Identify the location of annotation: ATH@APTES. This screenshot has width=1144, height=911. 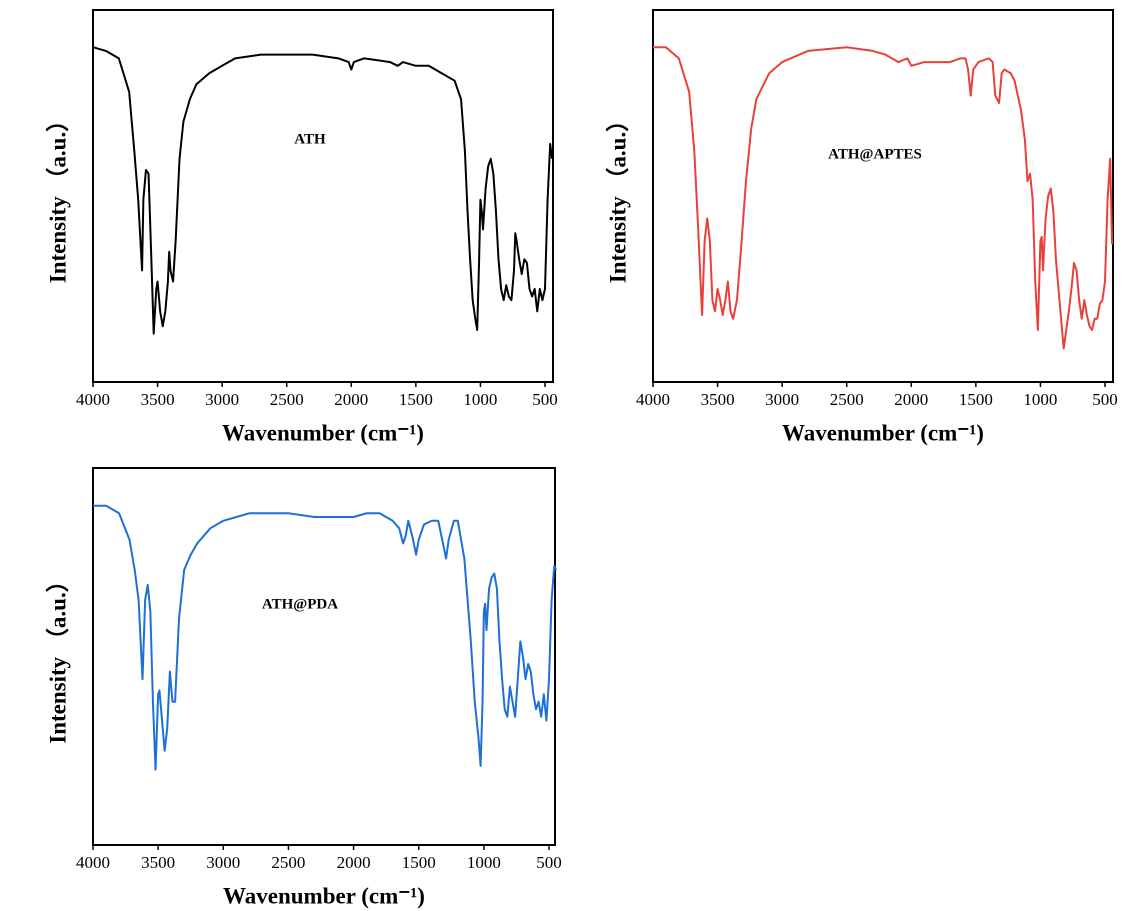
(875, 154).